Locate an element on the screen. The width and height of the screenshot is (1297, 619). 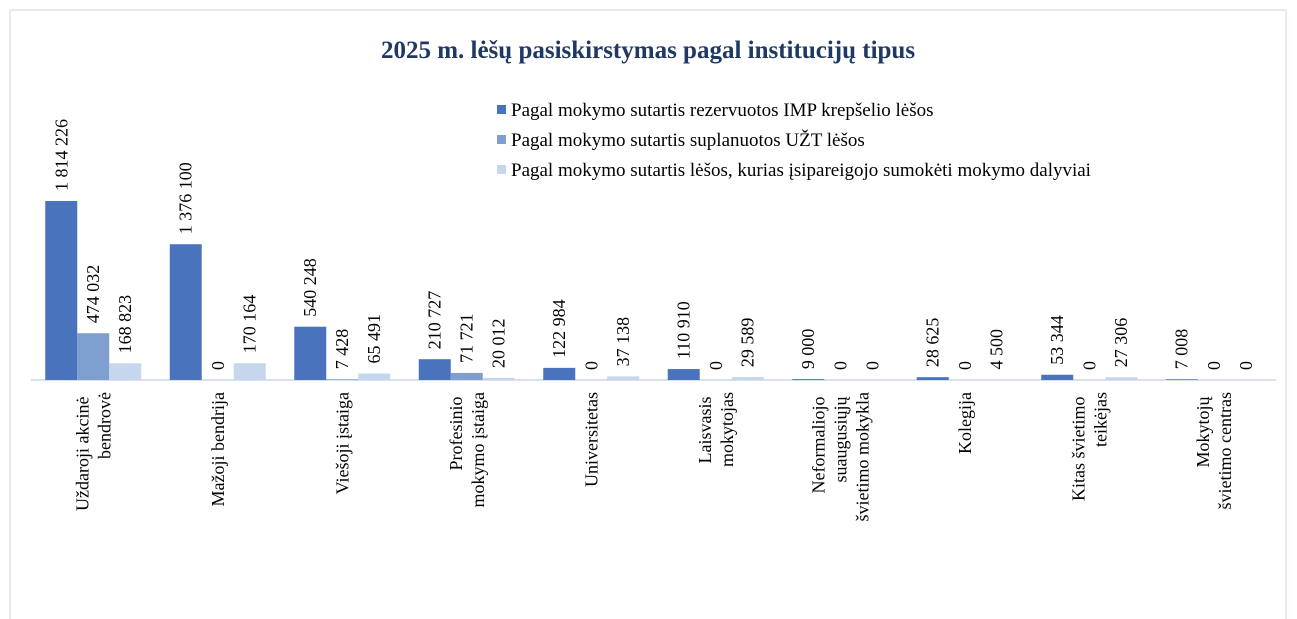
x-tick-label: Viešoji įstaiga is located at coordinates (342, 443).